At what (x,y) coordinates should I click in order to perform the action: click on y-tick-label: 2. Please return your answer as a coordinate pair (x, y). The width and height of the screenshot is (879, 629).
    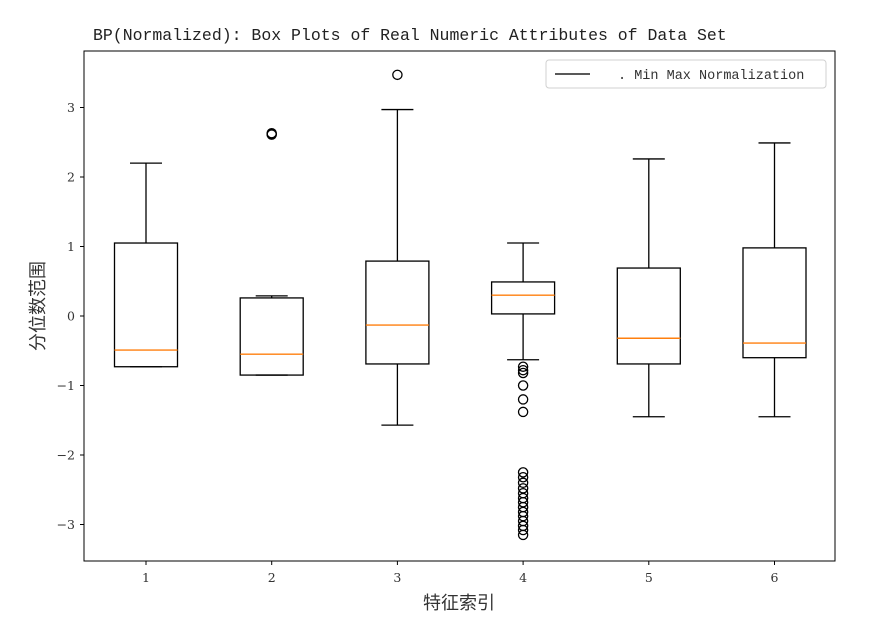
    Looking at the image, I should click on (71, 177).